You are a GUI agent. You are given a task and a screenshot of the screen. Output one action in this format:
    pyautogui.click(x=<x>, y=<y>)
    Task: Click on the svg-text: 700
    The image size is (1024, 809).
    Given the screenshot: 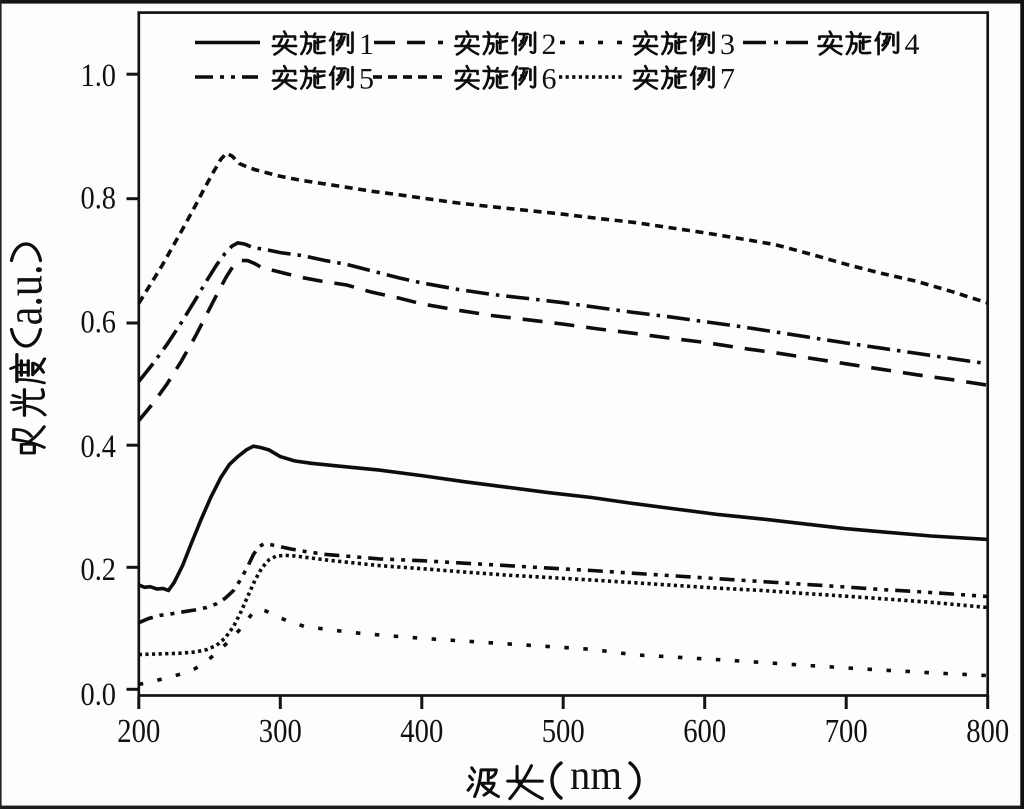 What is the action you would take?
    pyautogui.click(x=846, y=731)
    